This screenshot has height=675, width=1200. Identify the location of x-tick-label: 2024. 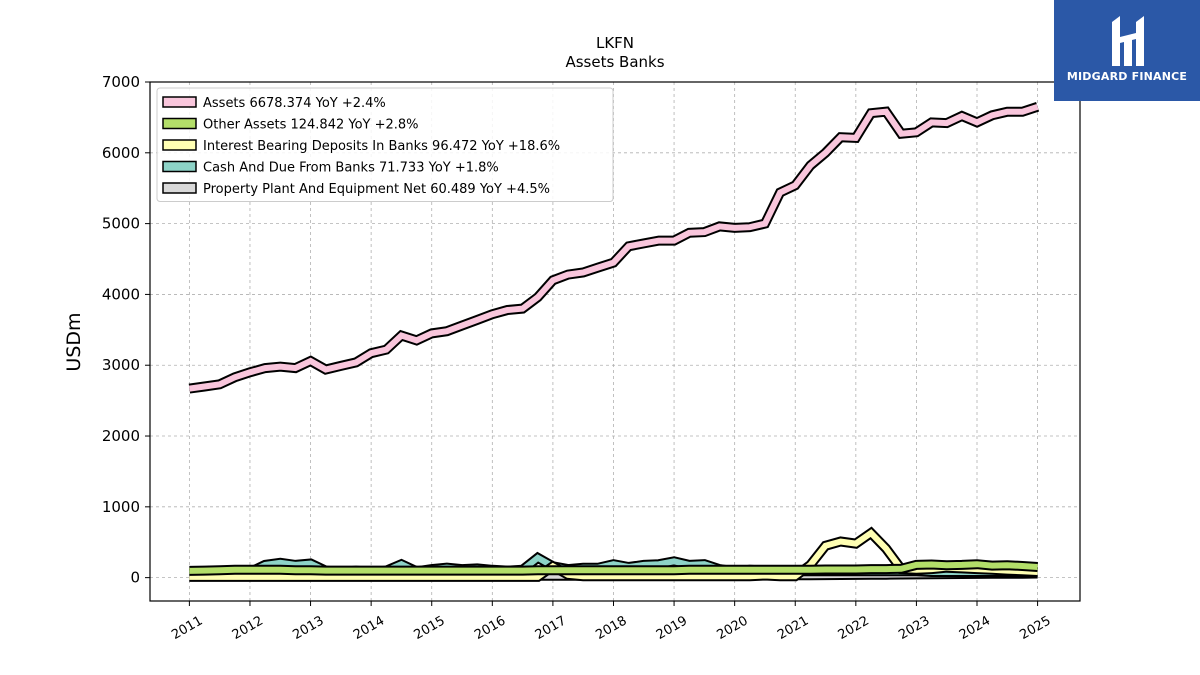
(975, 628).